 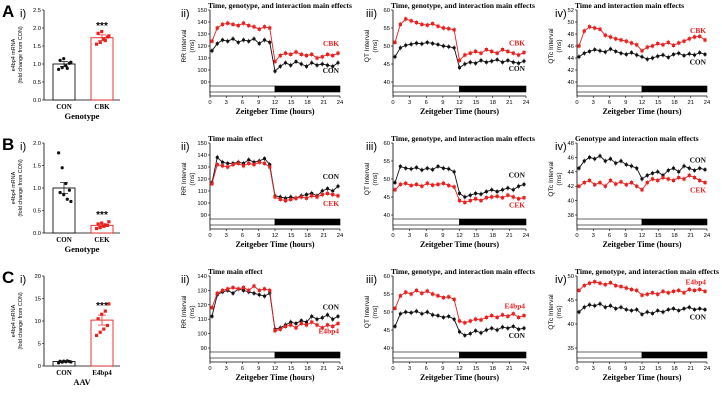 I want to click on con-series-line, so click(x=275, y=309).